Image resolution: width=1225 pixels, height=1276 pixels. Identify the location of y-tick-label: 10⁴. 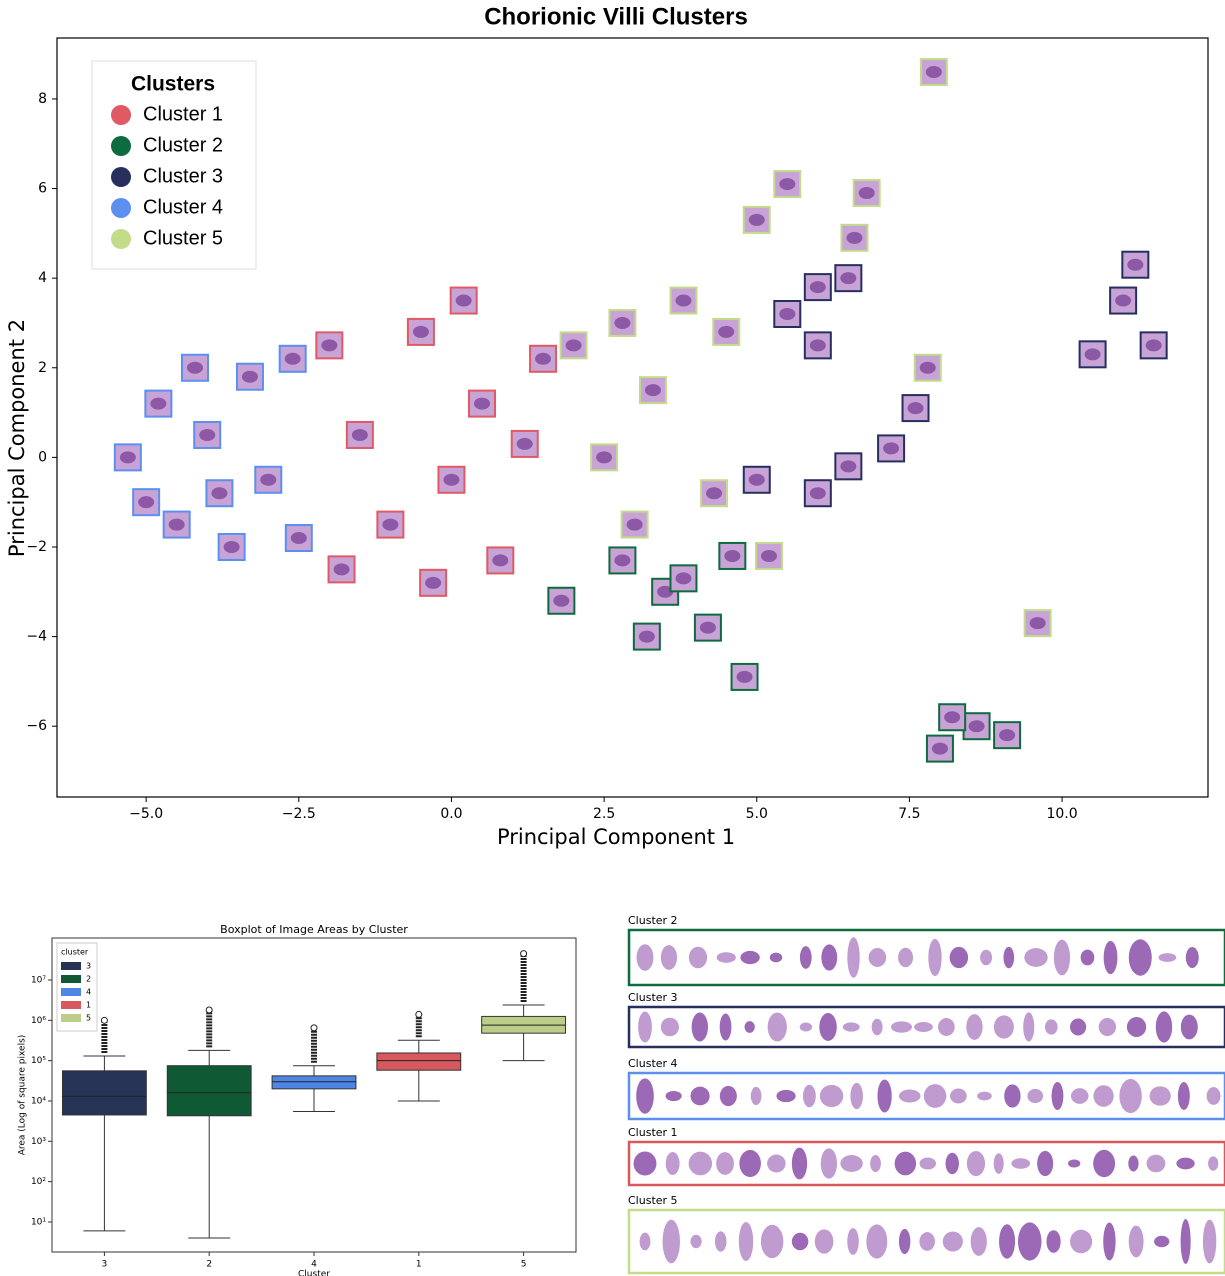
(38, 1101).